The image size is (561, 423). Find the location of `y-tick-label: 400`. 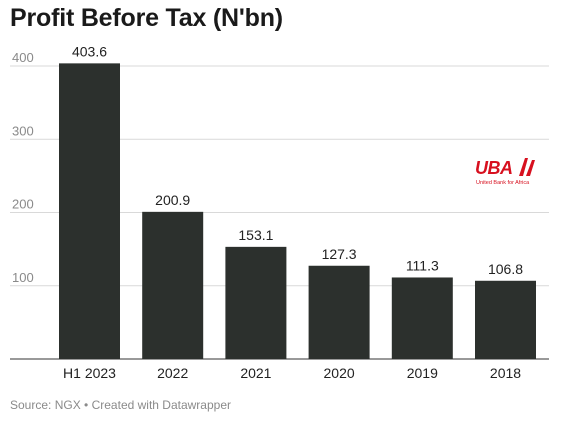

y-tick-label: 400 is located at coordinates (23, 57).